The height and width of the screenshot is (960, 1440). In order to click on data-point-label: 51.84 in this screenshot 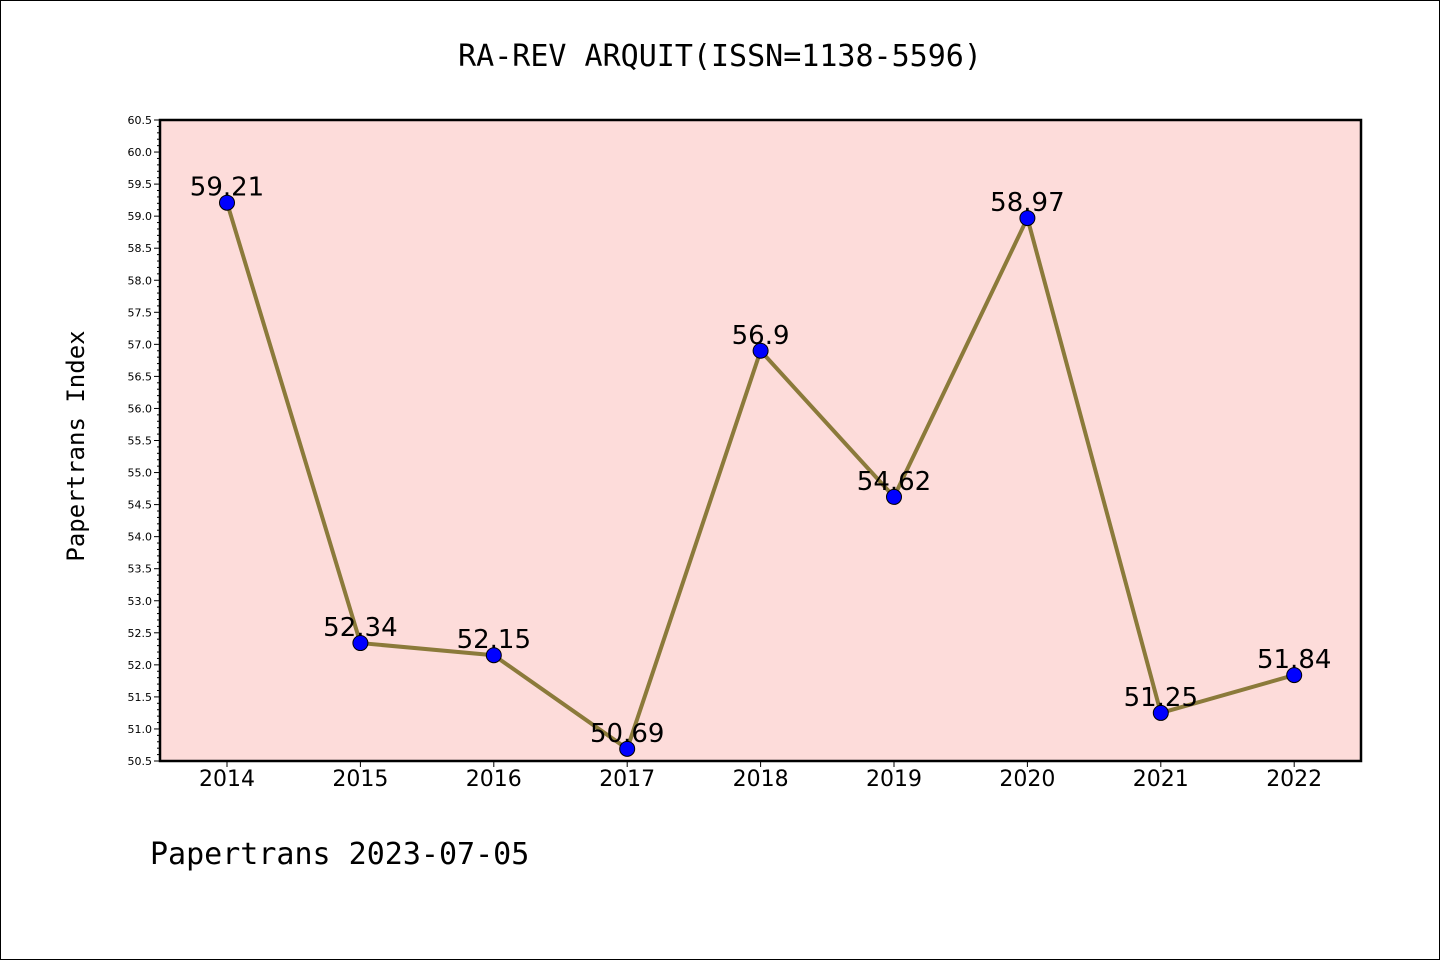, I will do `click(1294, 660)`.